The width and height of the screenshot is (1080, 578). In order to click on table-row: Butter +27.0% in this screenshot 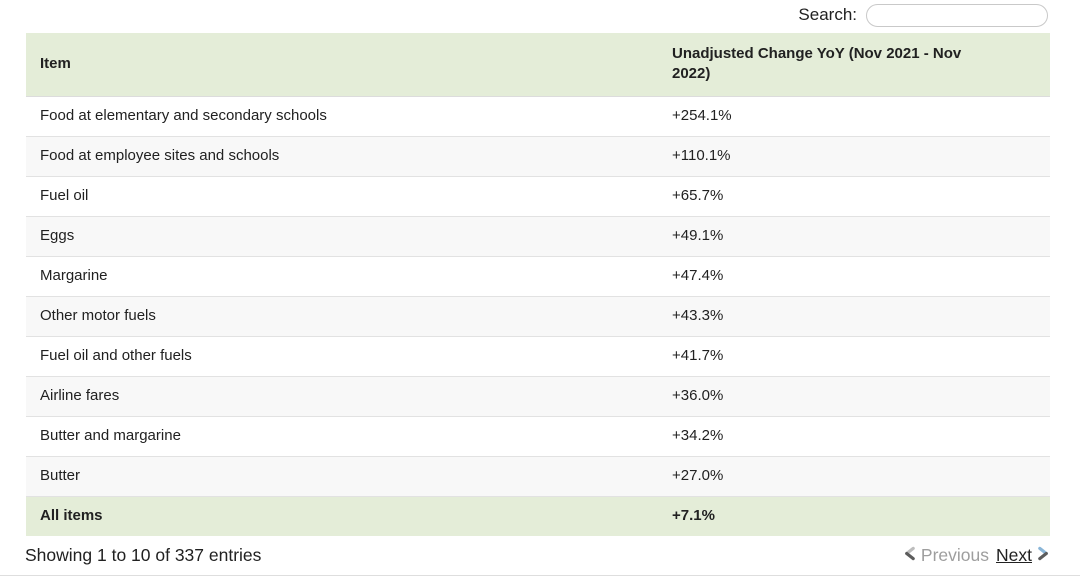, I will do `click(538, 476)`.